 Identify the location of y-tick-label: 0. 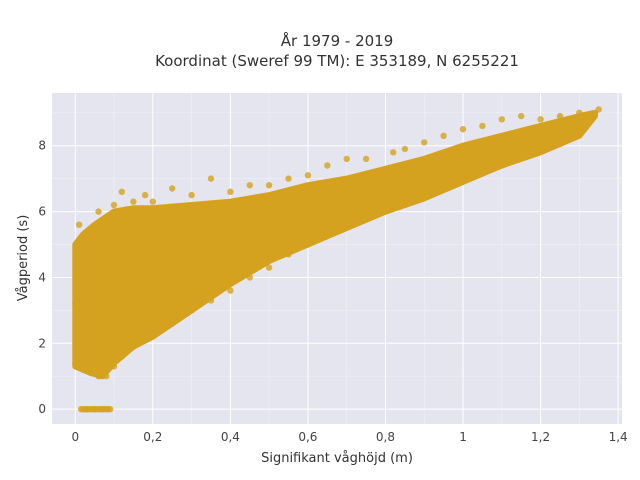
(42, 409).